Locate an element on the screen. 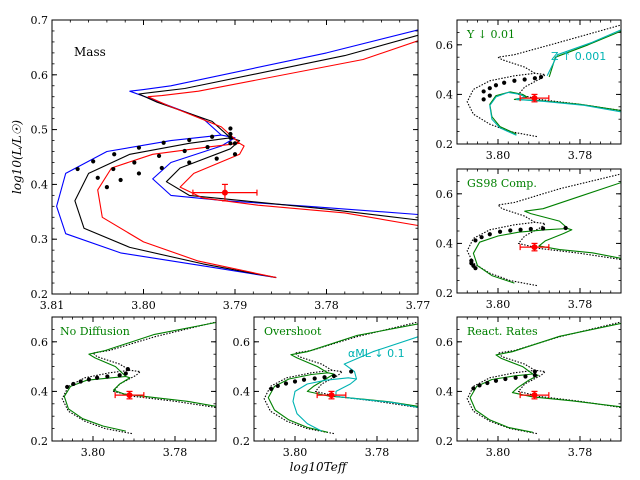 This screenshot has height=480, width=640. panel-label: No Diffusion is located at coordinates (95, 331).